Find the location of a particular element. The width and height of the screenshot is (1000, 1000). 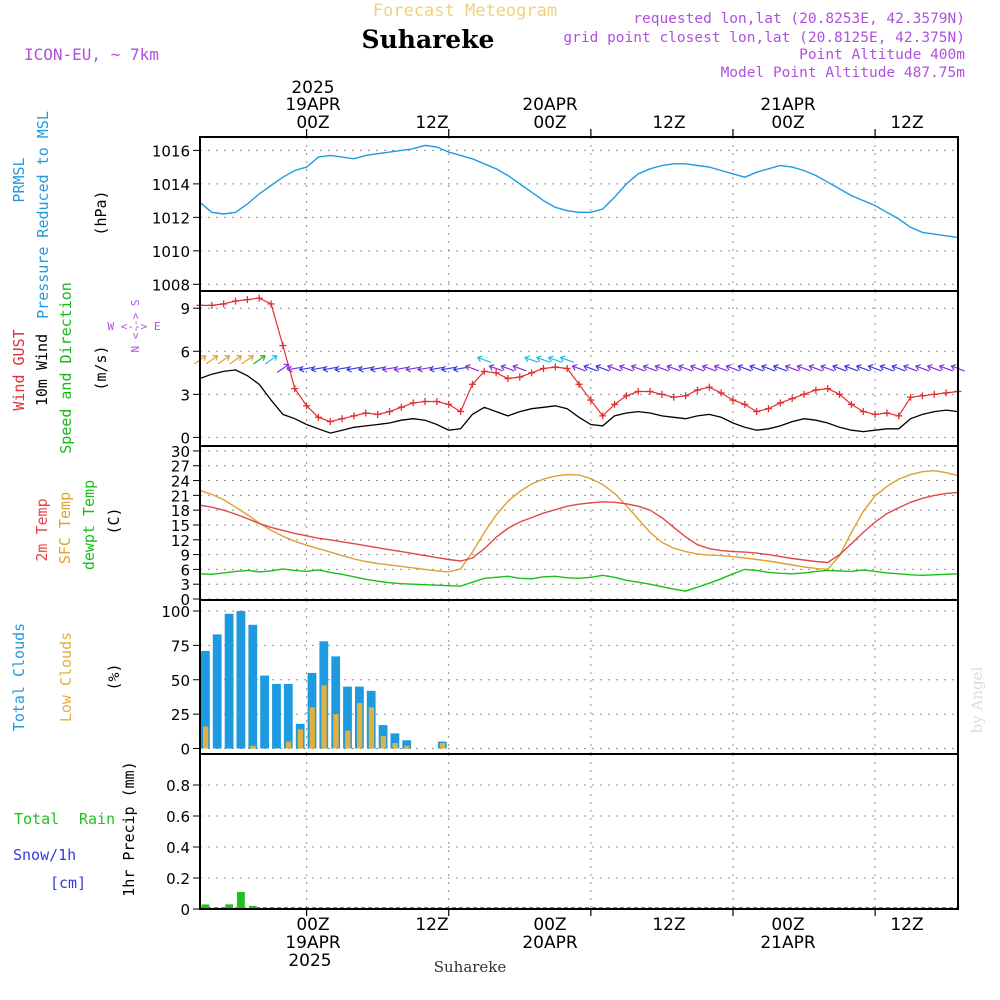

precip-ytick-label: 0.2 is located at coordinates (178, 879).